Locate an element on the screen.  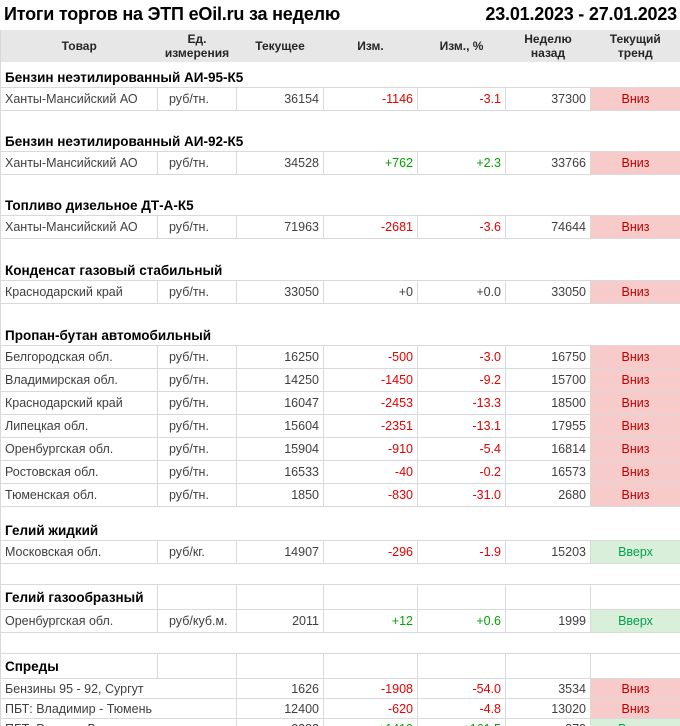
section-title: Гелий газообразный is located at coordinates (79, 597).